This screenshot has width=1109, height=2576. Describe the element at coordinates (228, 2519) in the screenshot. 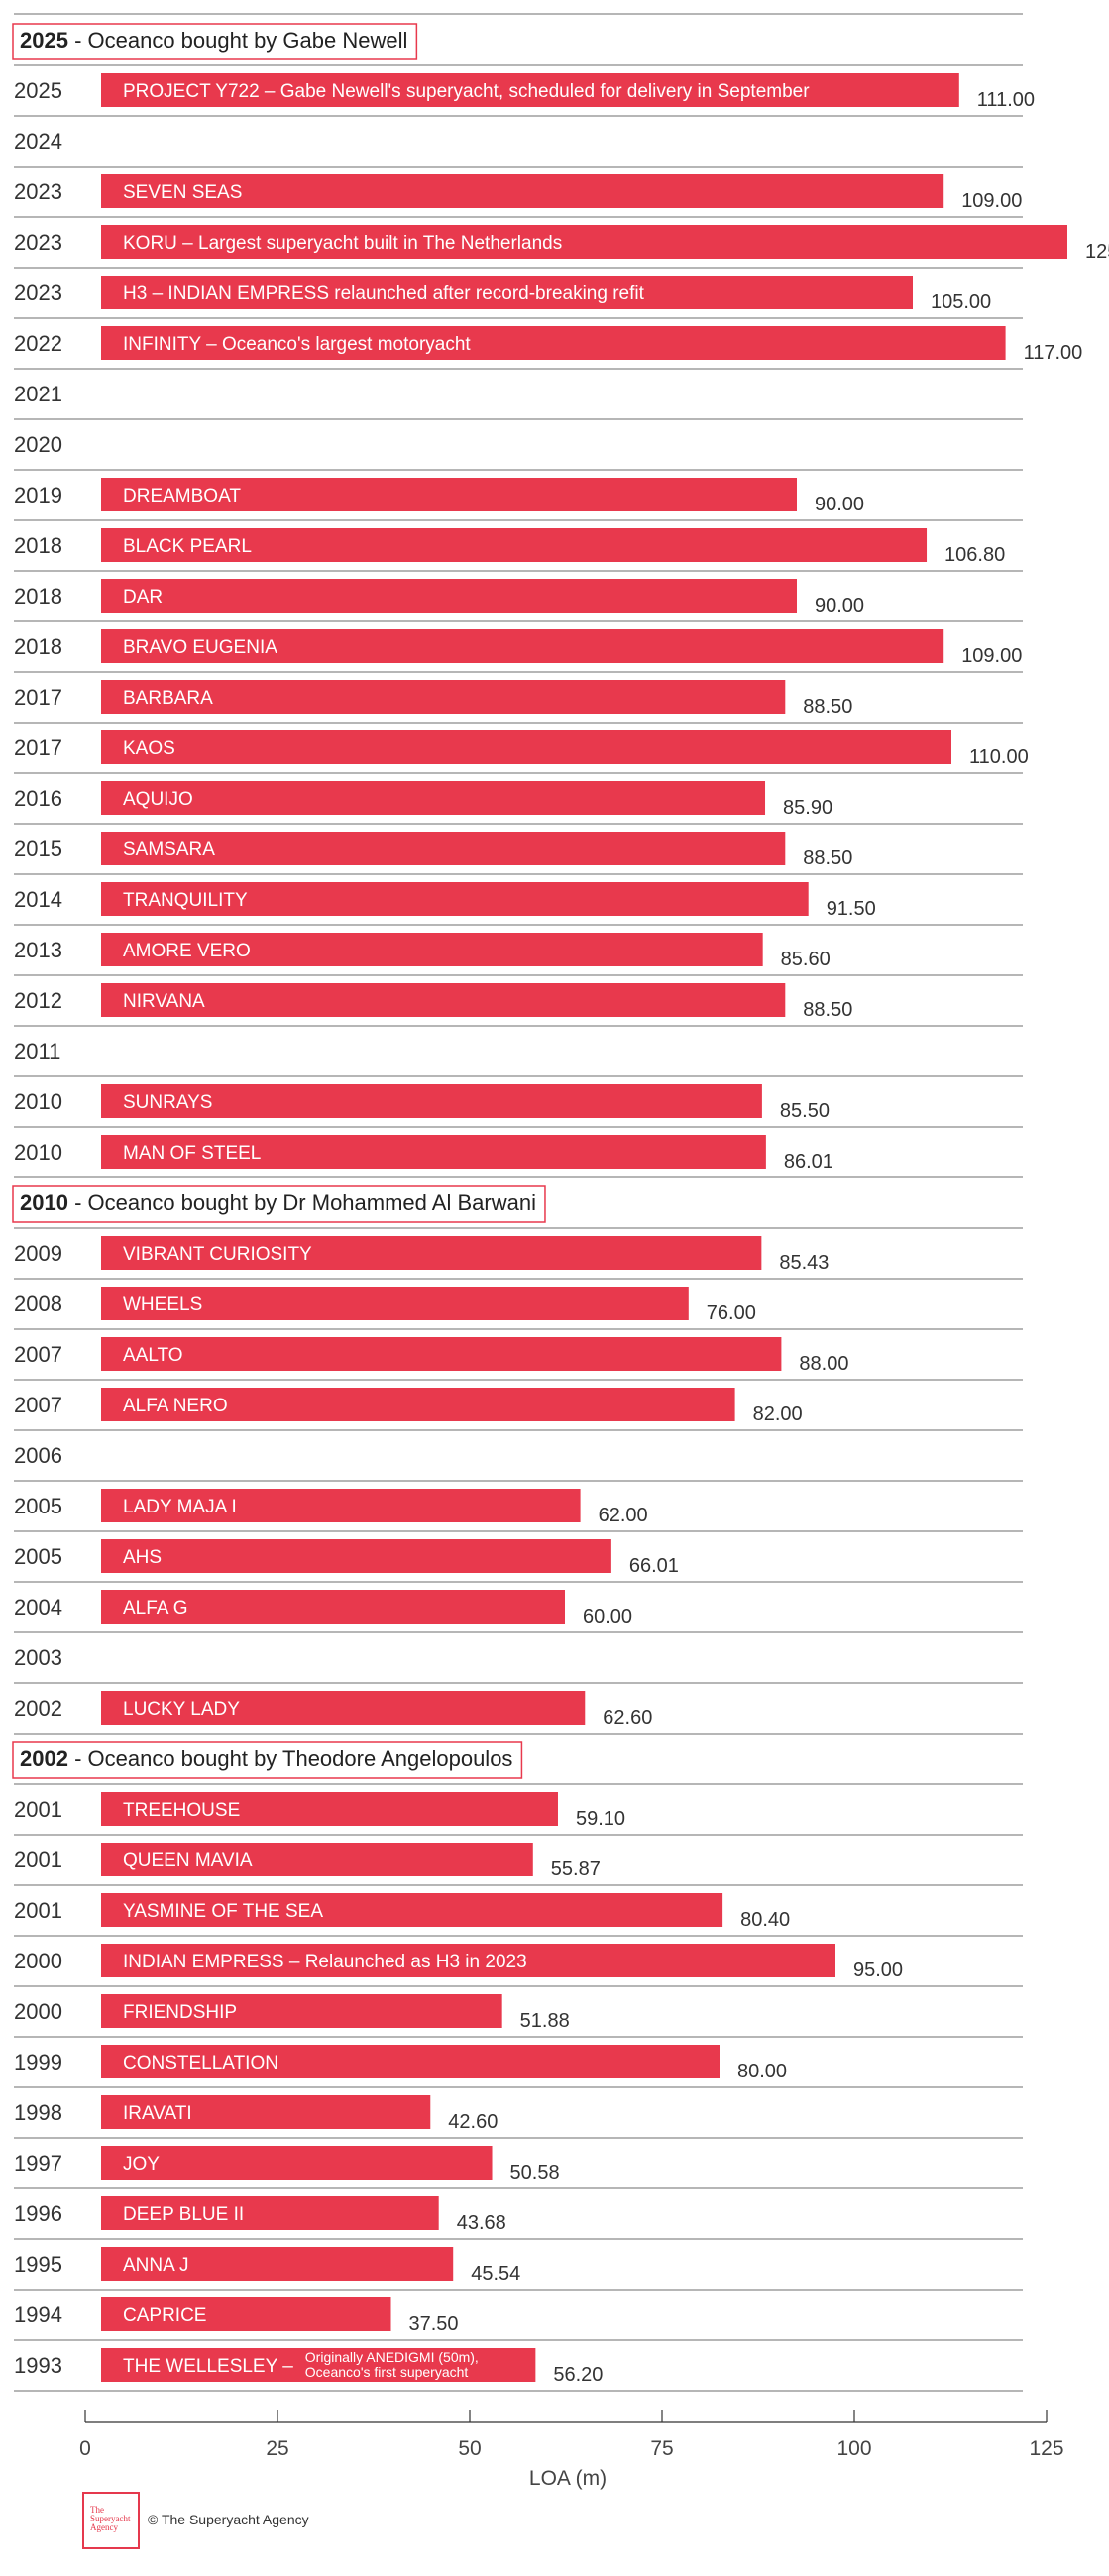

I see `copyright-text: © The Superyacht Agency` at that location.